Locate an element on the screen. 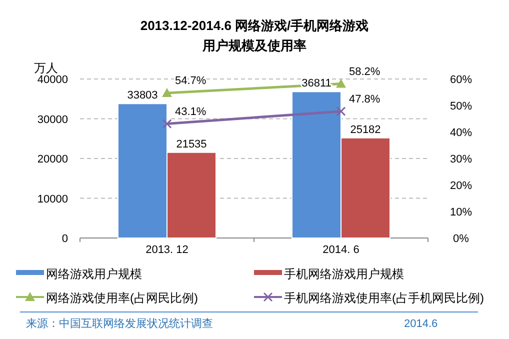 The image size is (509, 339). y-tick-label: 40000 is located at coordinates (52, 80).